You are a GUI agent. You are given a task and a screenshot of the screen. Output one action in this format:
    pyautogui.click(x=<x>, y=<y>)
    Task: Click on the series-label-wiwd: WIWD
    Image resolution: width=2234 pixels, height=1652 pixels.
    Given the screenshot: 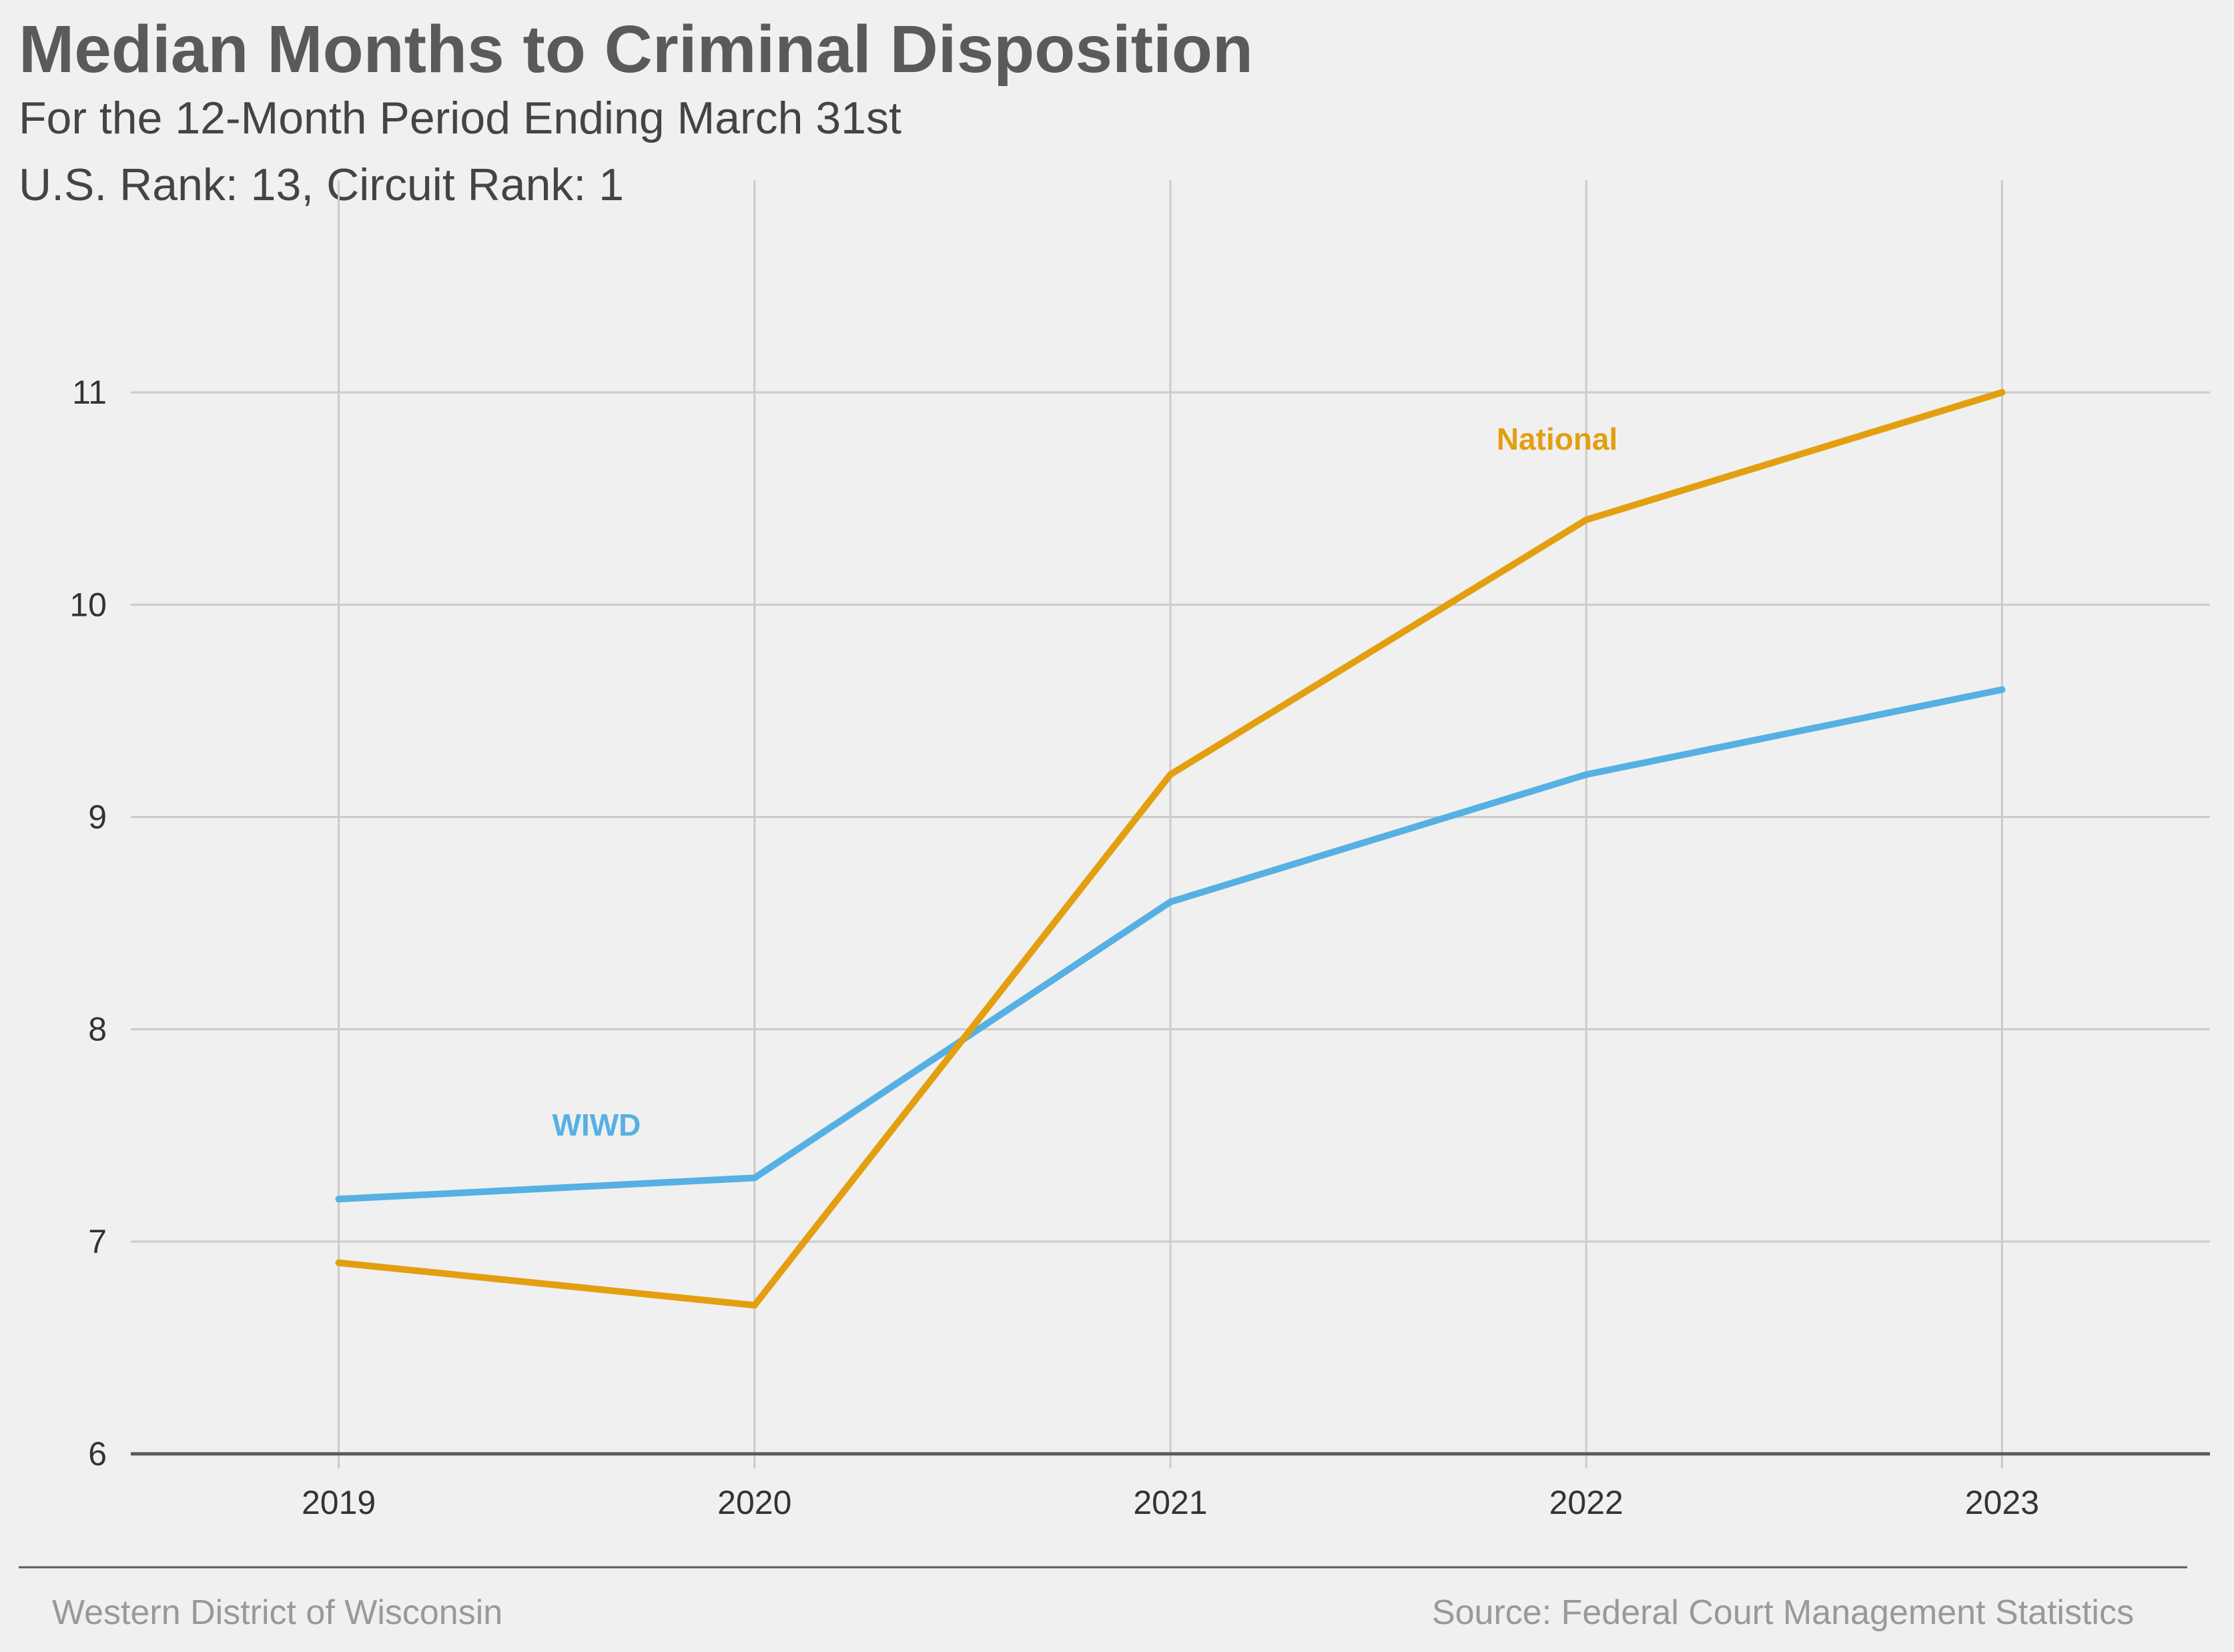 What is the action you would take?
    pyautogui.click(x=596, y=1125)
    